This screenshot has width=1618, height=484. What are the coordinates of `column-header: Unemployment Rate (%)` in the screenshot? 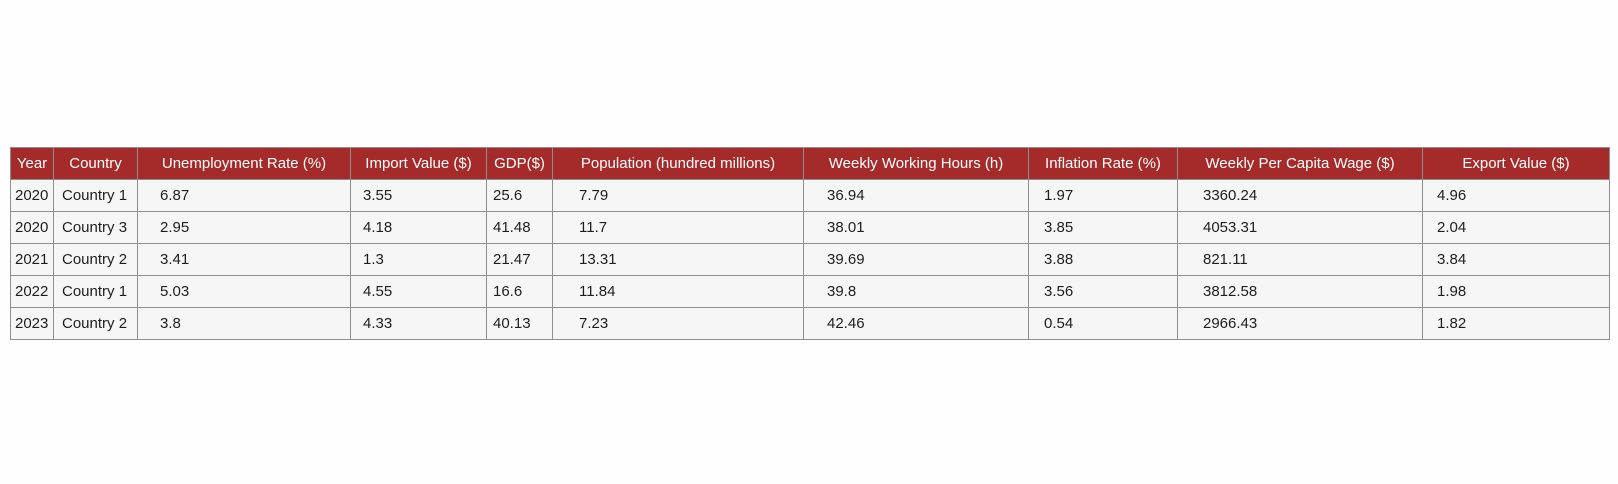 It's located at (244, 163).